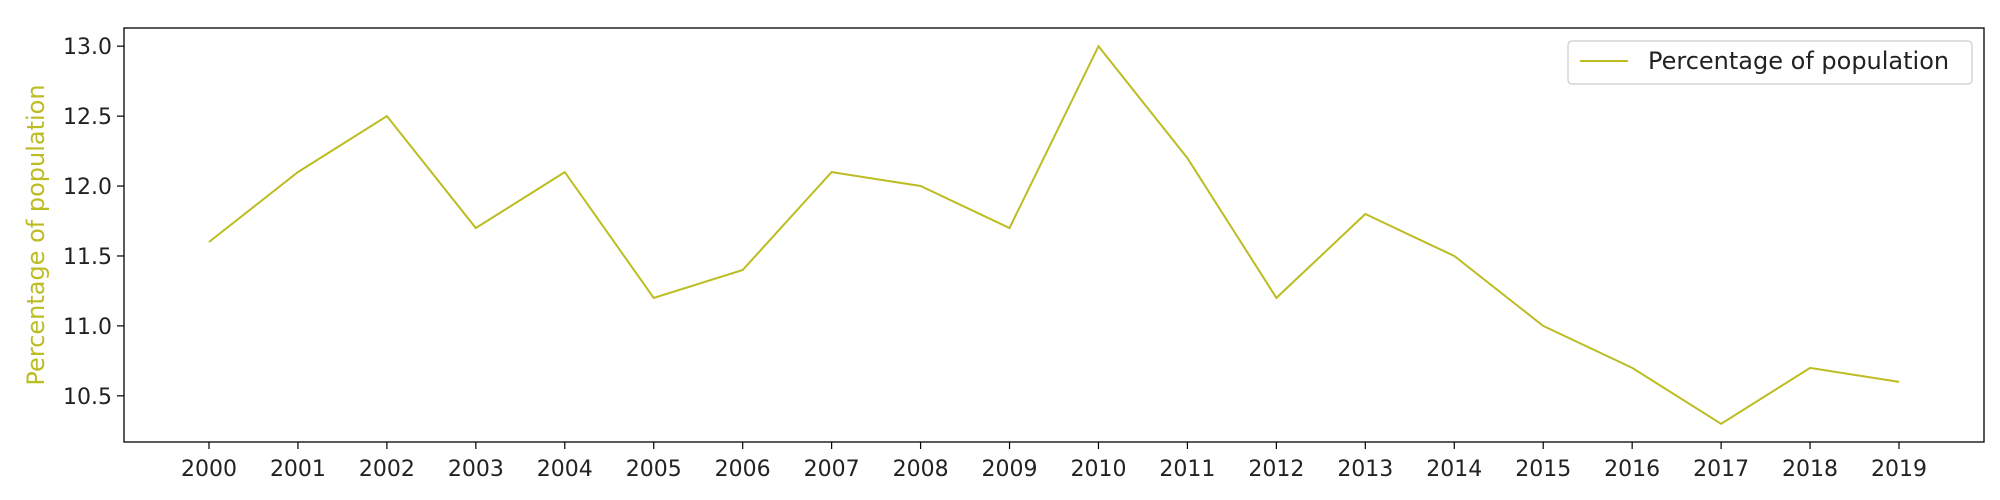 This screenshot has width=2000, height=500. I want to click on x-tick-label: 2011, so click(1187, 469).